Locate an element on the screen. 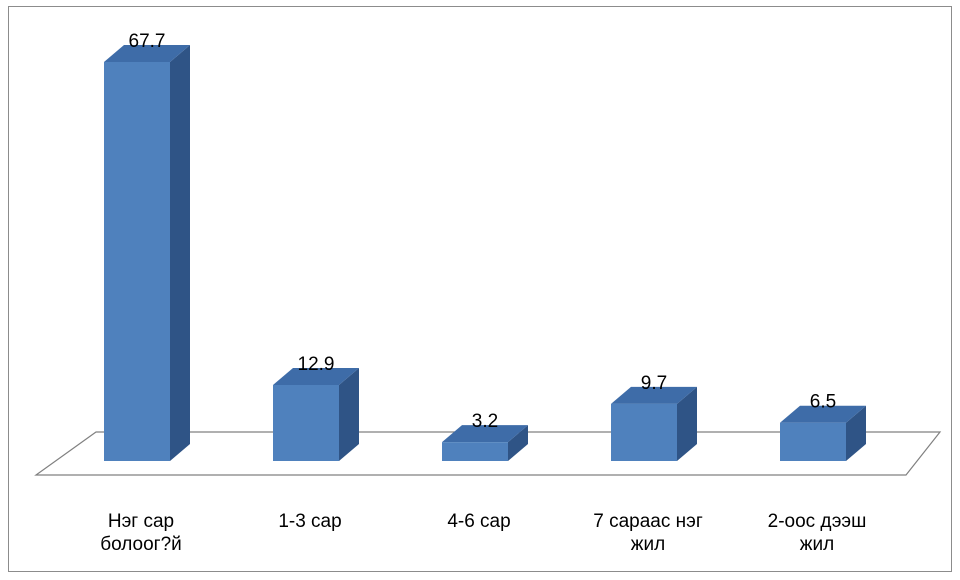 Image resolution: width=960 pixels, height=580 pixels. category-label: 4-6 сар is located at coordinates (478, 521).